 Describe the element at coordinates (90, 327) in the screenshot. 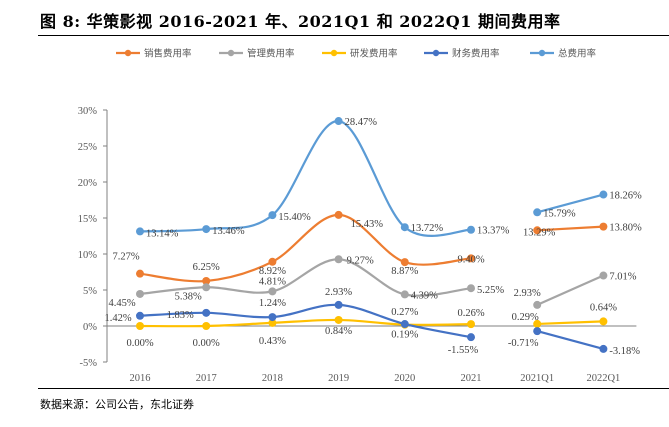

I see `y-tick-label: 0%` at that location.